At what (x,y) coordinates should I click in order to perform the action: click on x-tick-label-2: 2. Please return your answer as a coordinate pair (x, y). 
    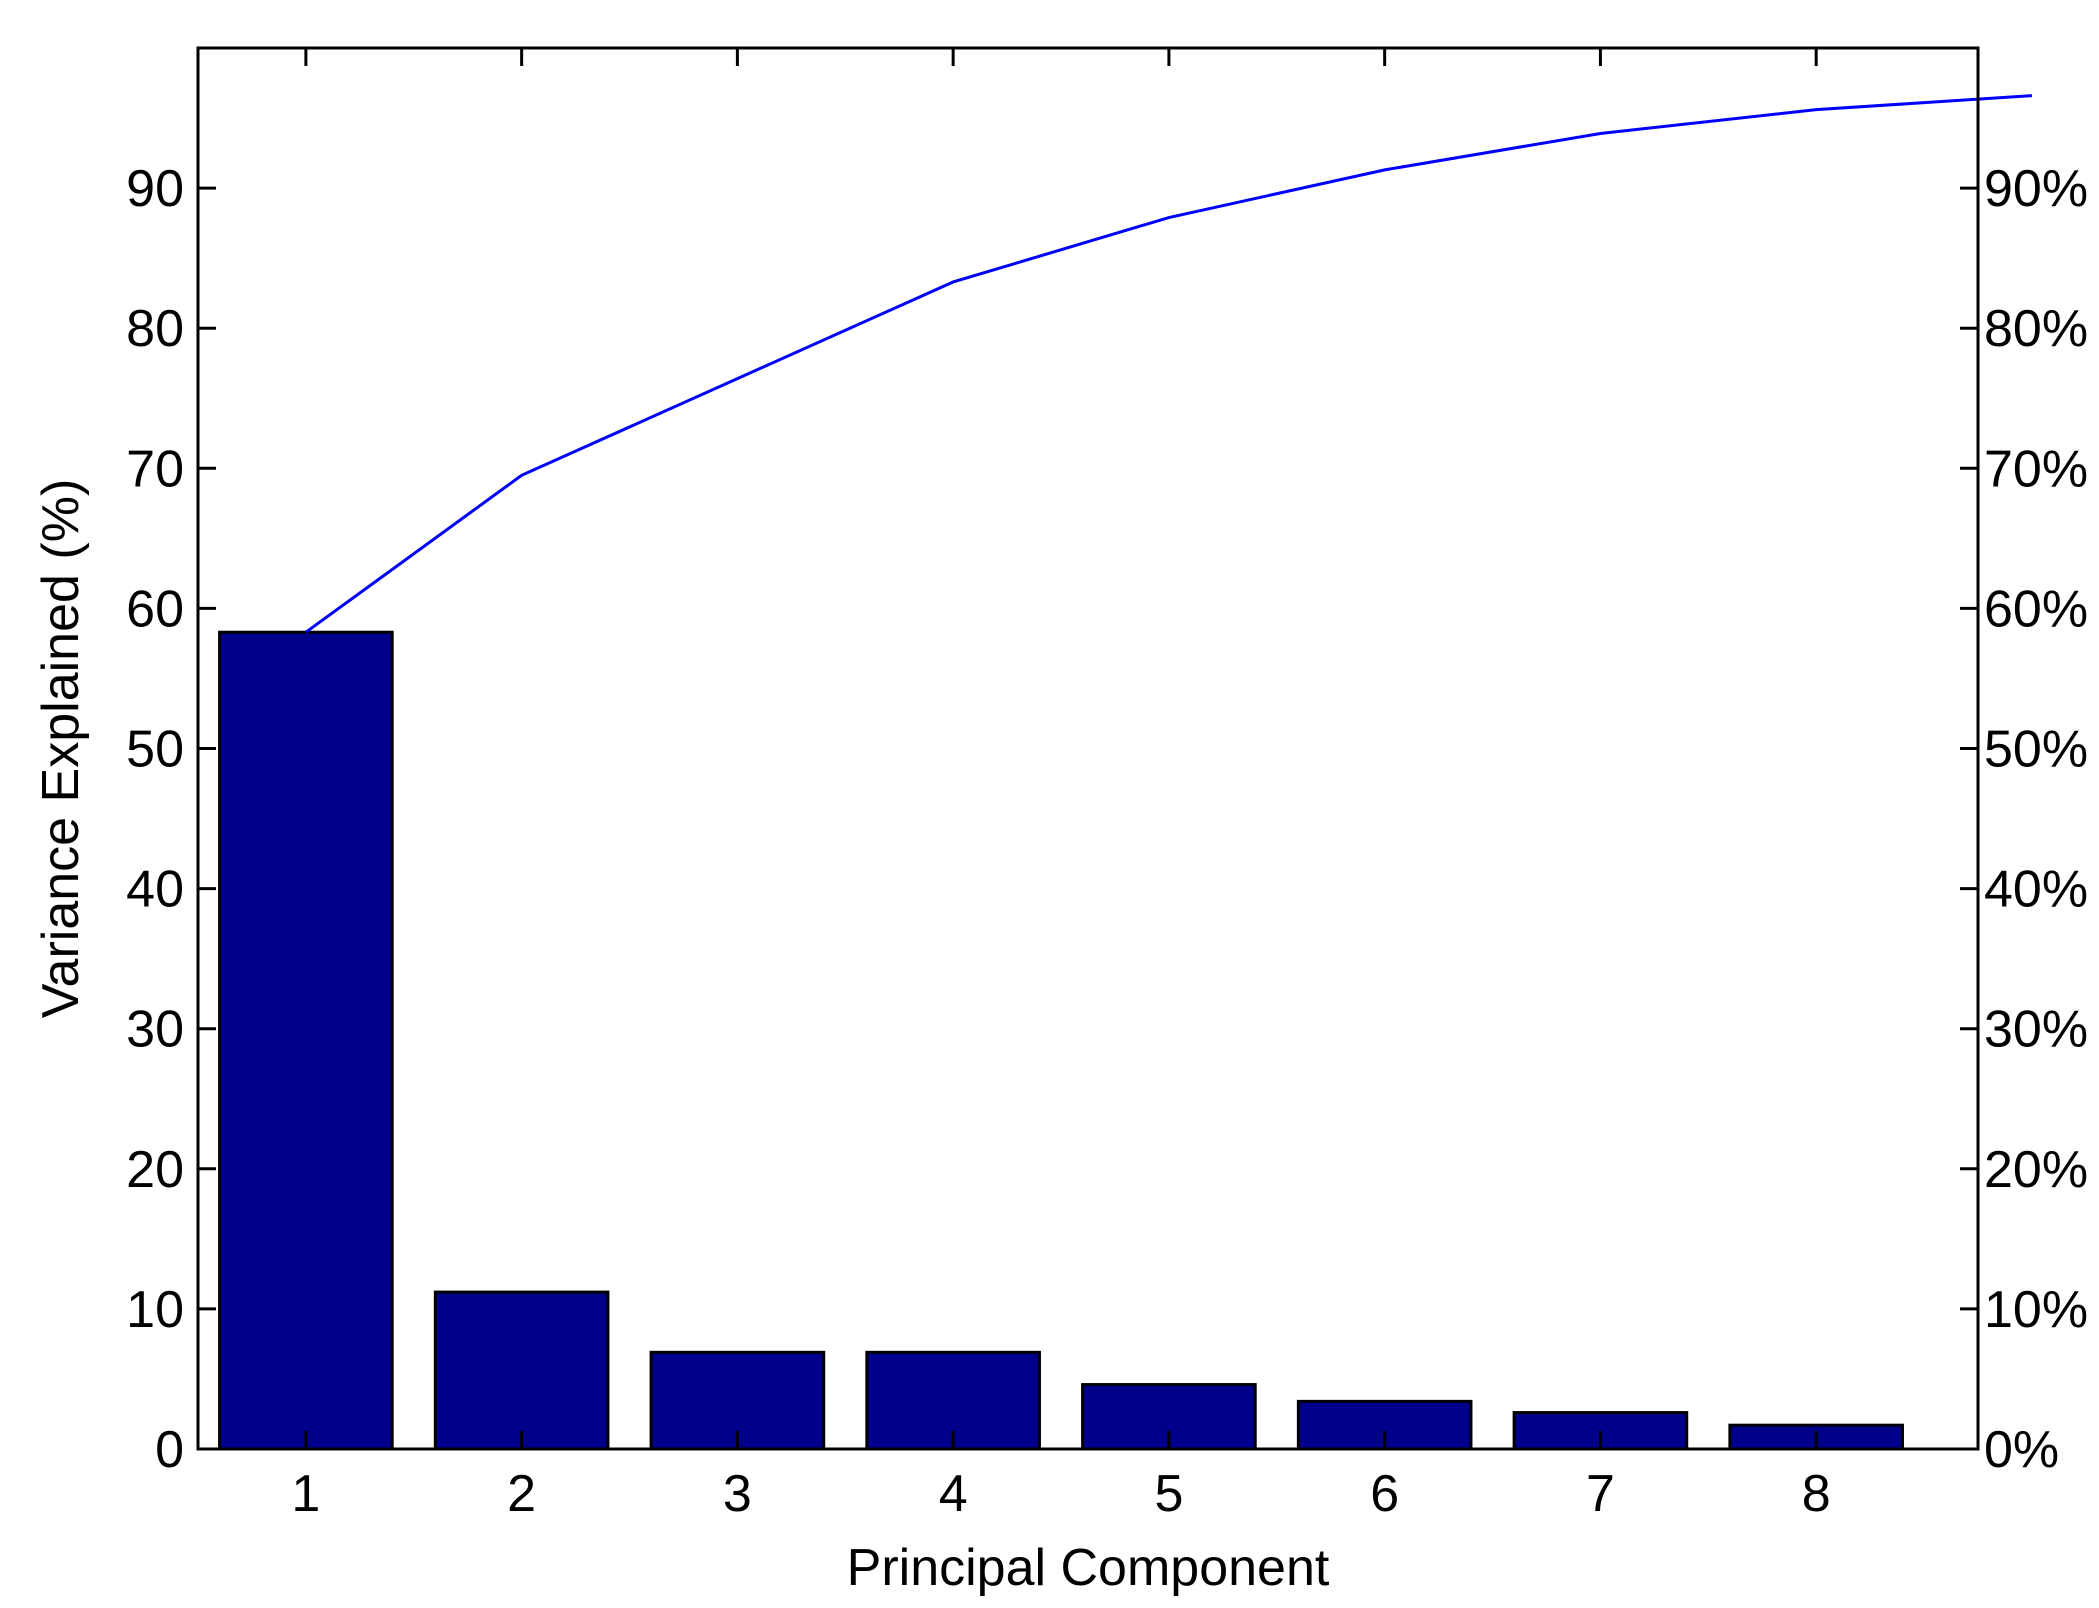
    Looking at the image, I should click on (521, 1494).